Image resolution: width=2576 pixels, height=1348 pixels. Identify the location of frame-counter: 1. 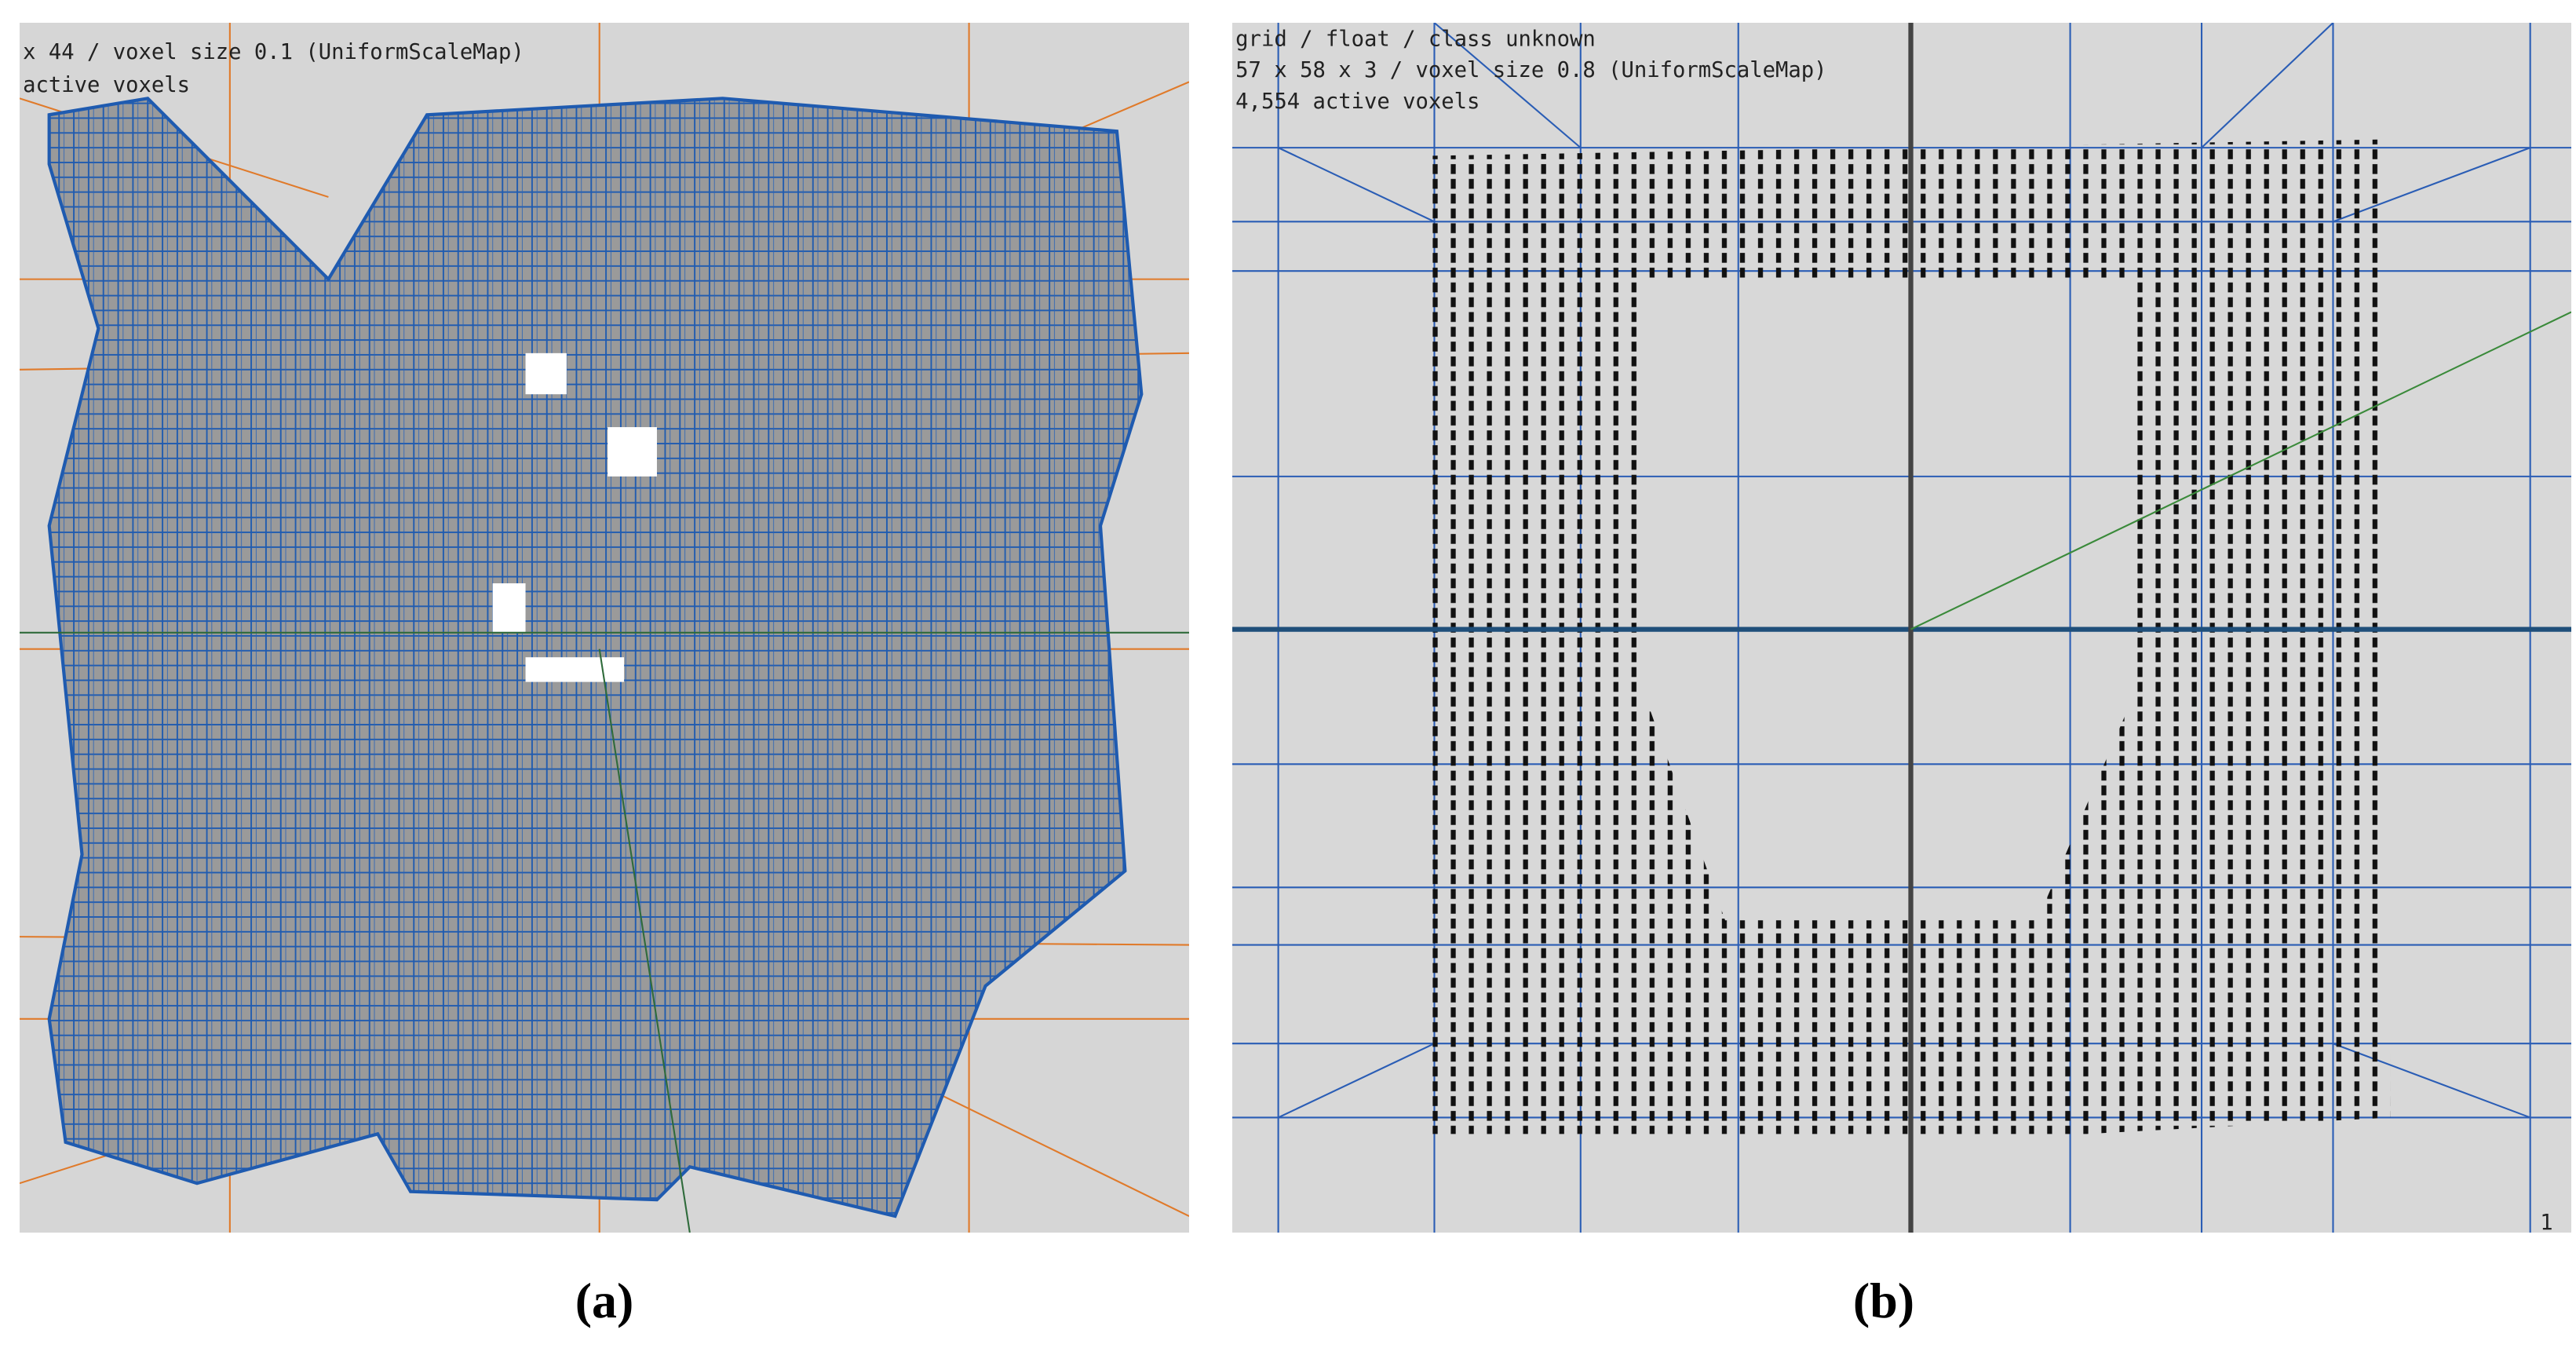
(2546, 1222).